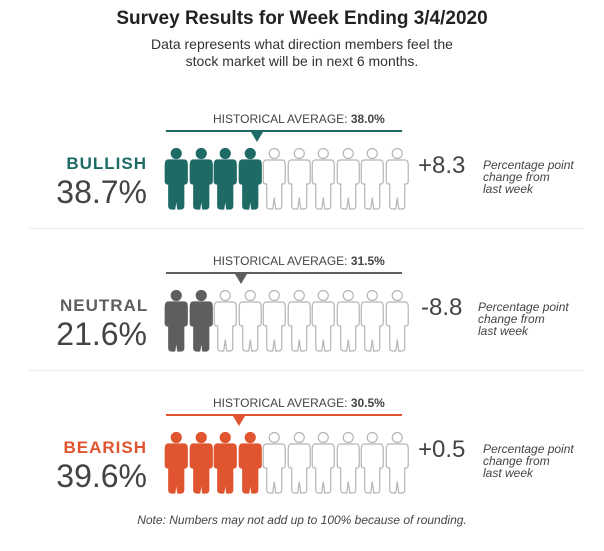 The height and width of the screenshot is (551, 604). I want to click on change-value: -8.8, so click(442, 307).